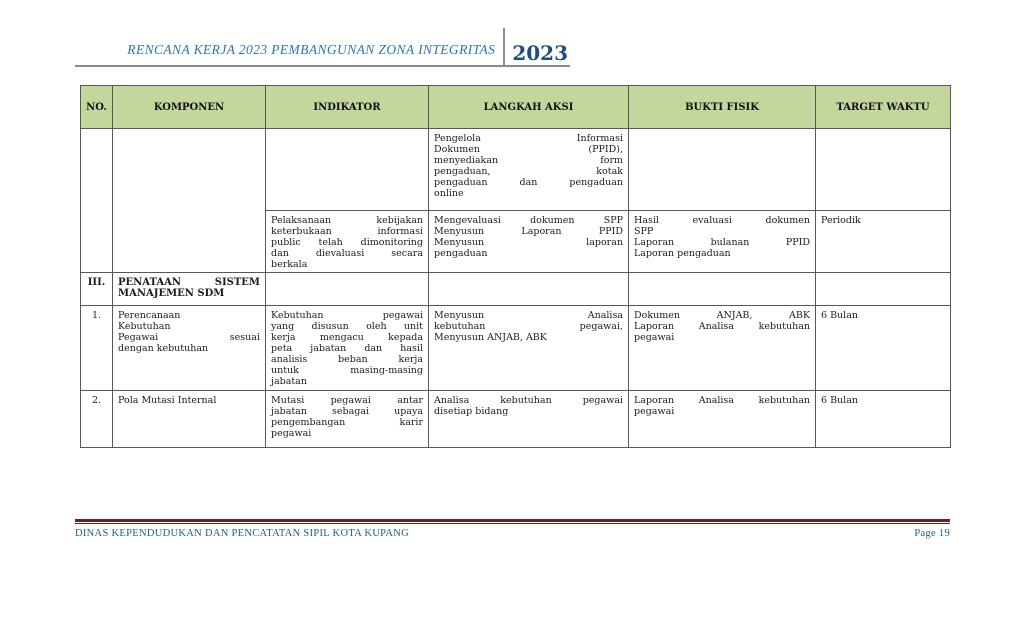  Describe the element at coordinates (528, 182) in the screenshot. I see `cell-line: pengaduan dan pengaduan` at that location.